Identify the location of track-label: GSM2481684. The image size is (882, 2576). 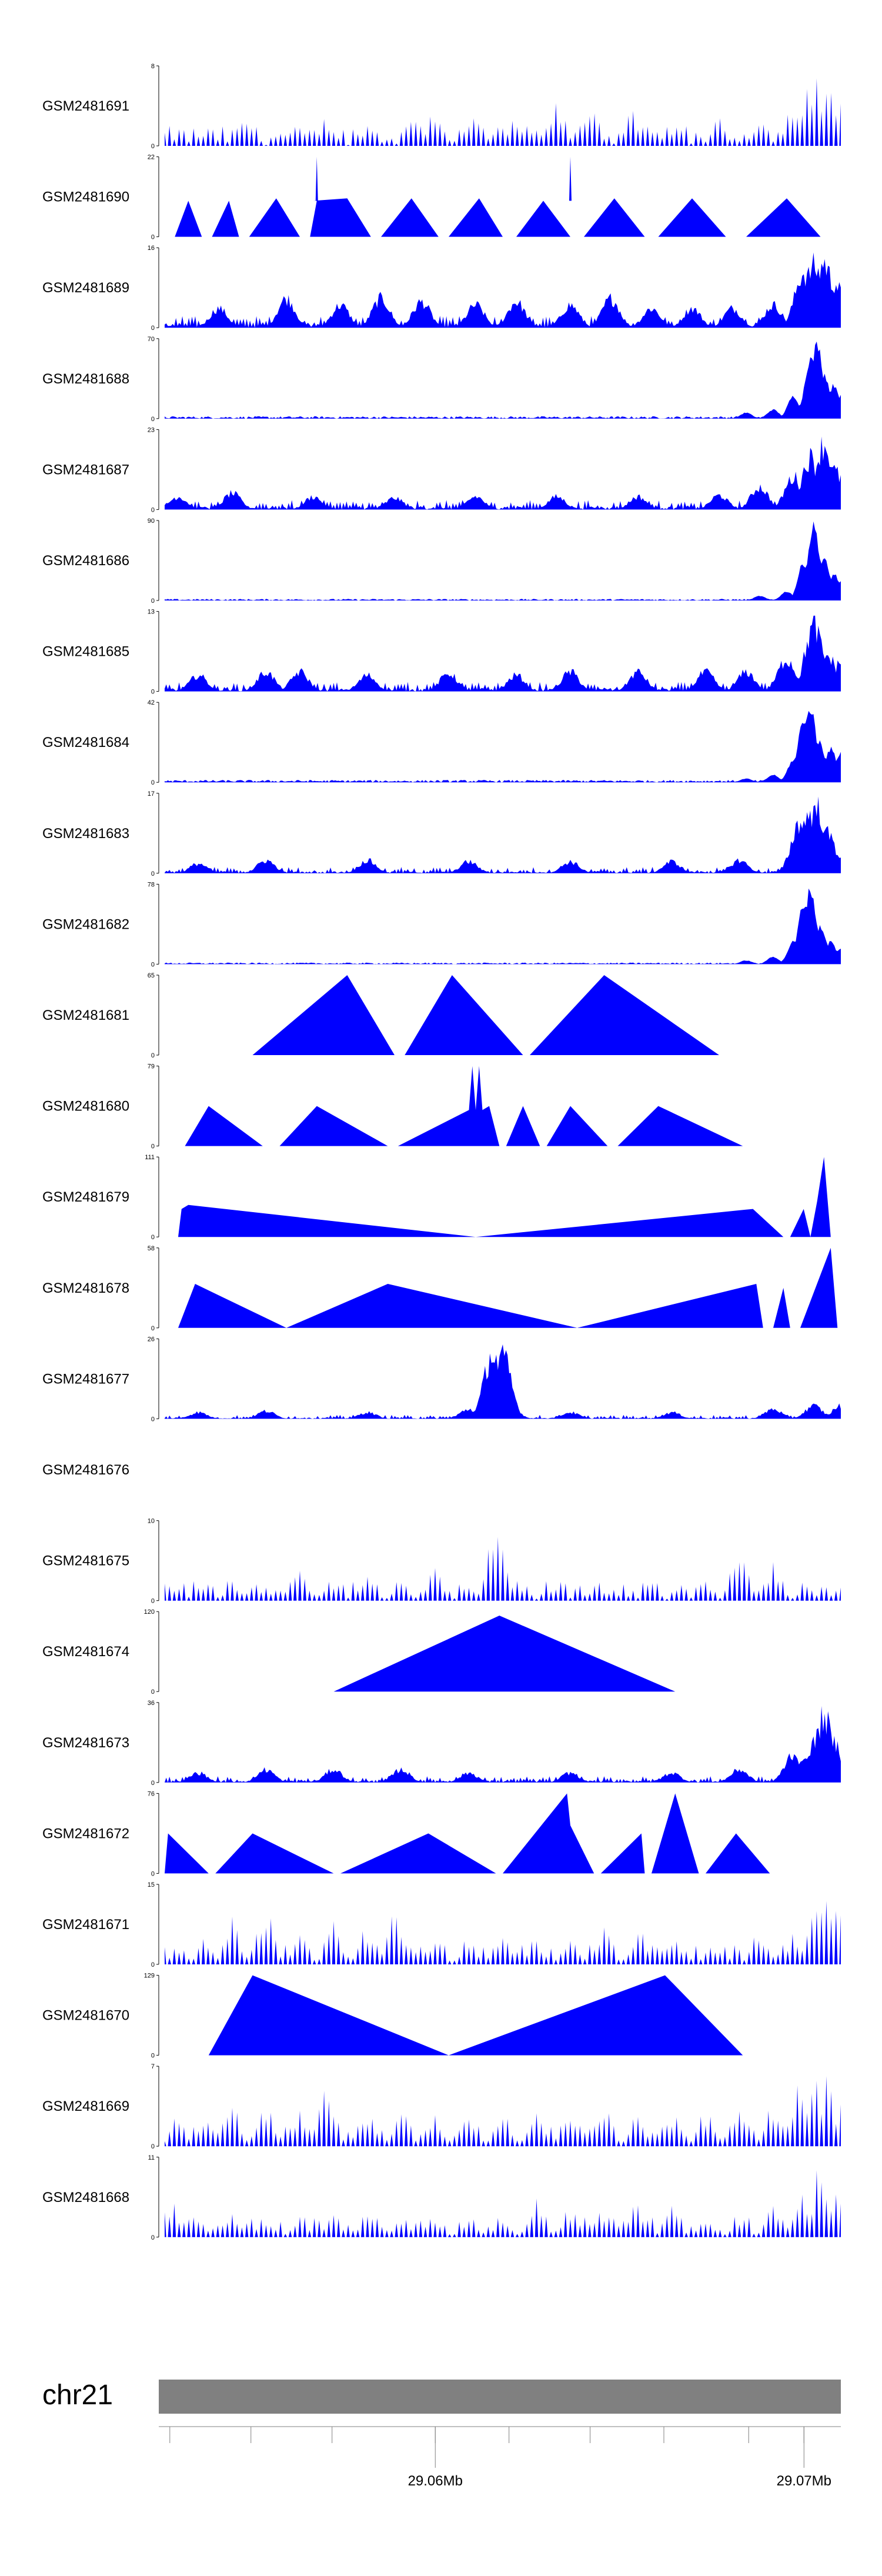
(85, 742).